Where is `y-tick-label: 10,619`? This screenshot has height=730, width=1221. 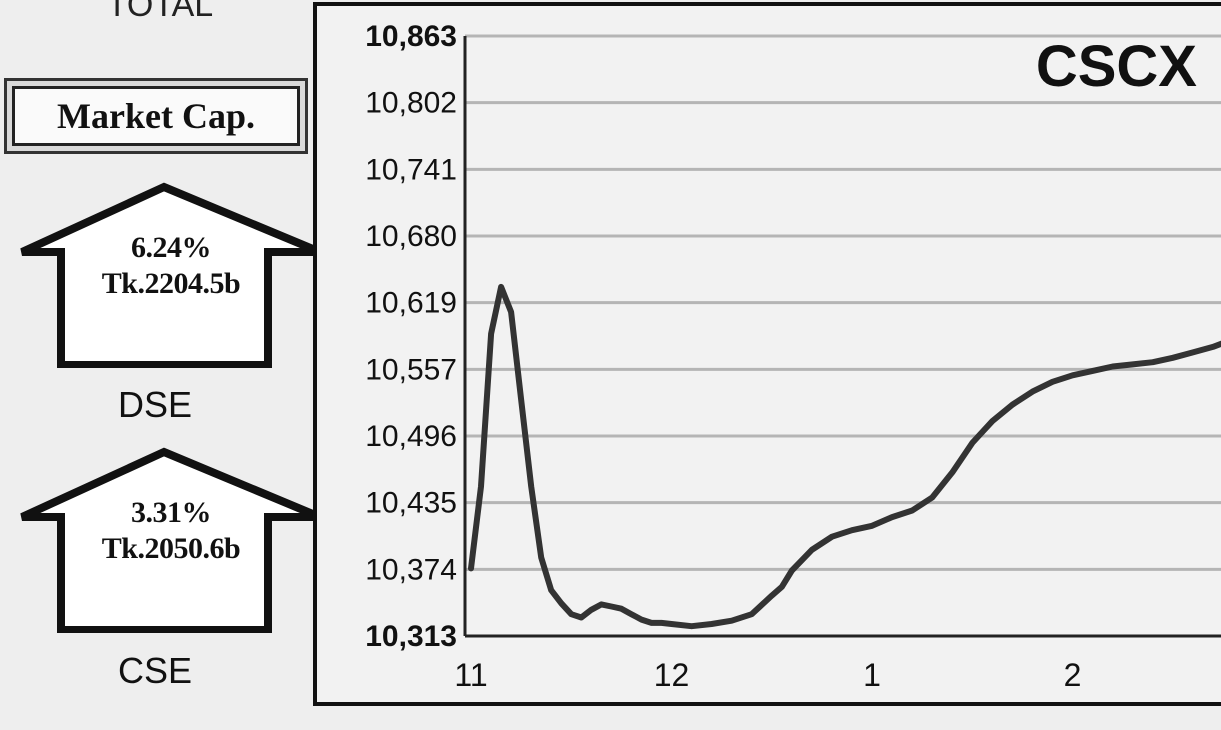
y-tick-label: 10,619 is located at coordinates (411, 303).